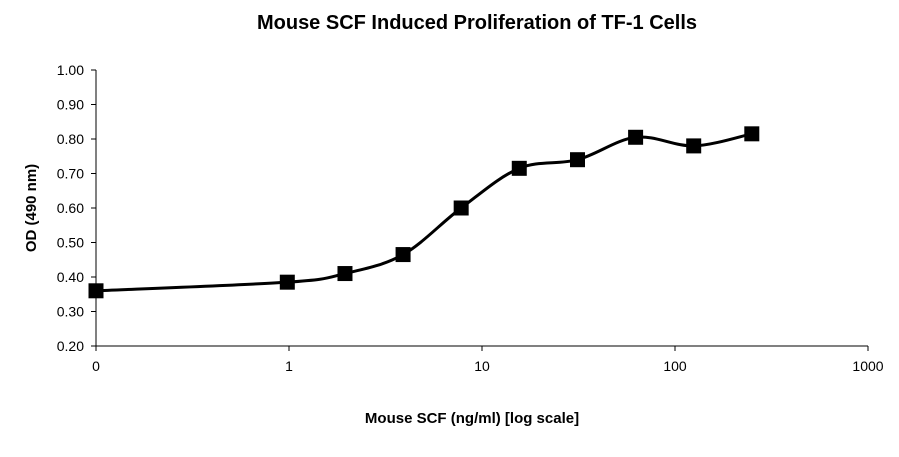 The width and height of the screenshot is (899, 457). I want to click on x-tick-label: 1, so click(289, 366).